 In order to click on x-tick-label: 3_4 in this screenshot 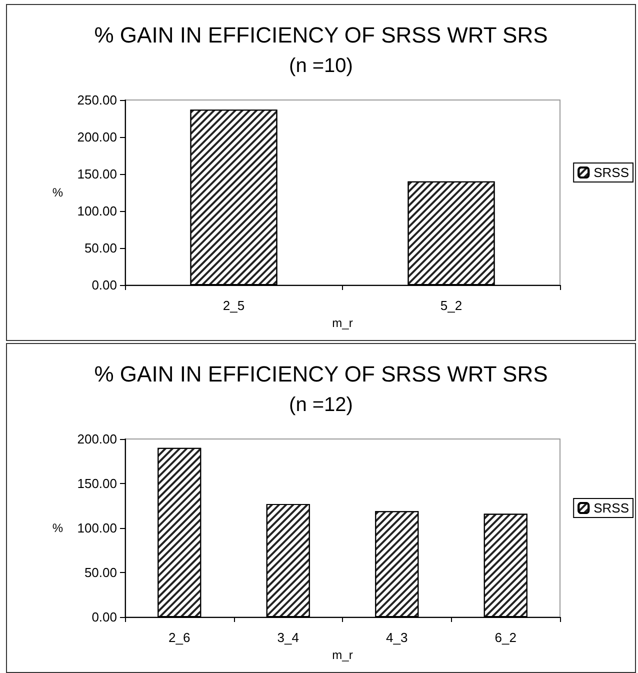, I will do `click(288, 637)`.